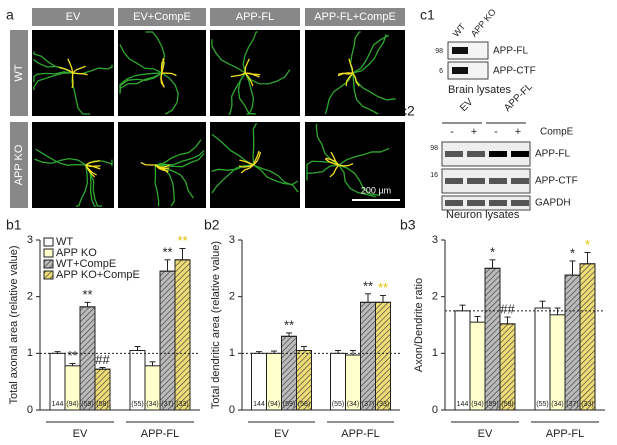 The width and height of the screenshot is (617, 445). What do you see at coordinates (216, 325) in the screenshot?
I see `y-axis-label: Total dendritic area (relative value)` at bounding box center [216, 325].